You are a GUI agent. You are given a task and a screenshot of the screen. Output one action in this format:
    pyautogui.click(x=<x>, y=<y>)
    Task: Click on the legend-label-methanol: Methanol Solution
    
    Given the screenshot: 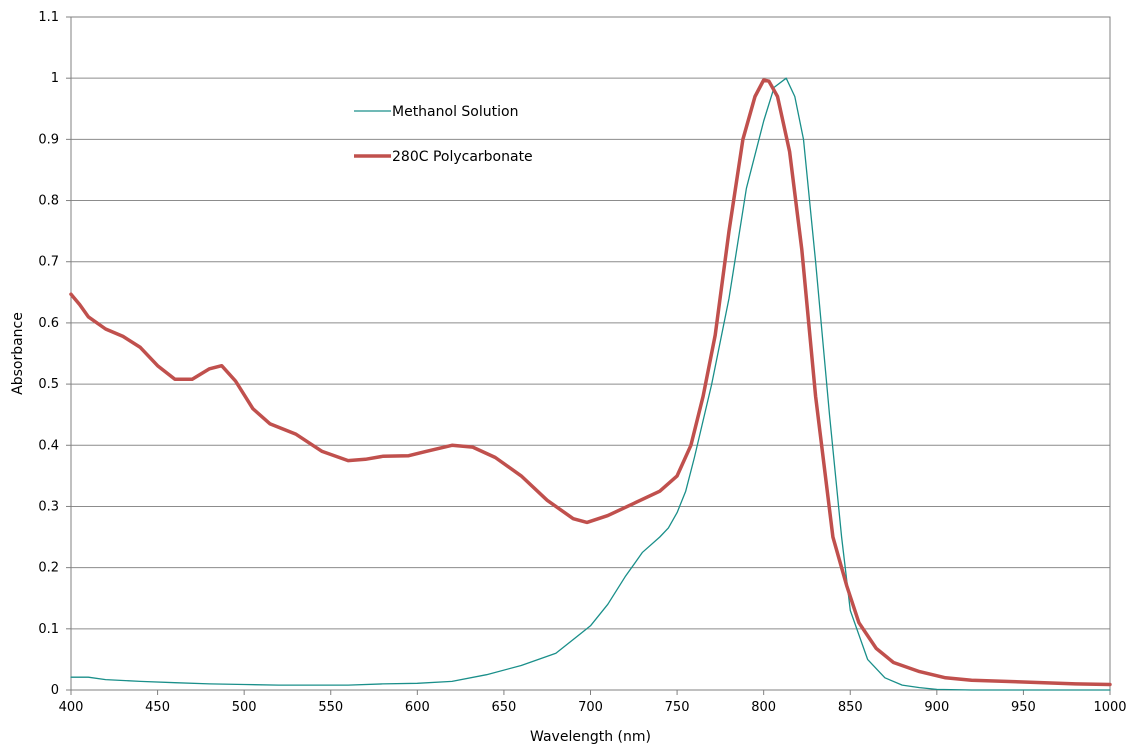 What is the action you would take?
    pyautogui.click(x=455, y=112)
    